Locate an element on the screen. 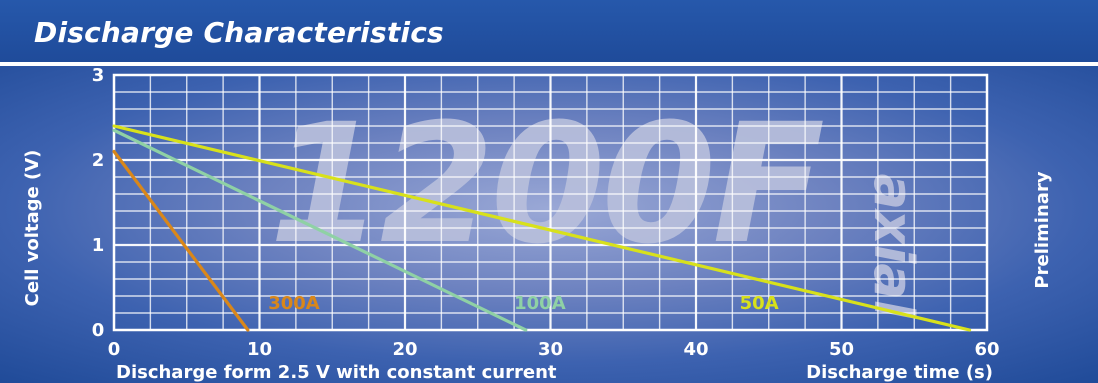 This screenshot has width=1098, height=383. x-tick-20: 20 is located at coordinates (404, 349).